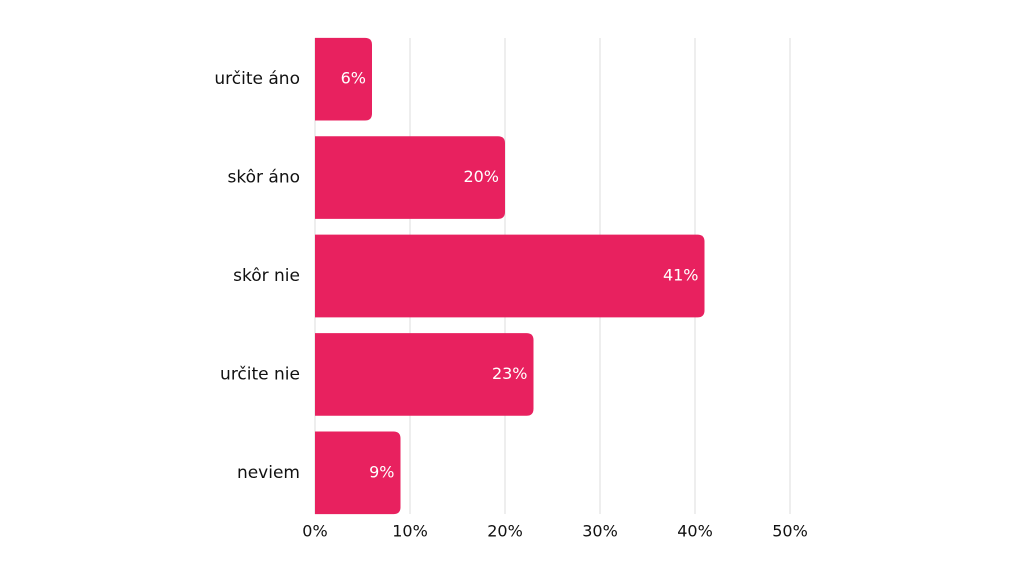 Image resolution: width=1024 pixels, height=576 pixels. I want to click on value-label: 23%, so click(510, 373).